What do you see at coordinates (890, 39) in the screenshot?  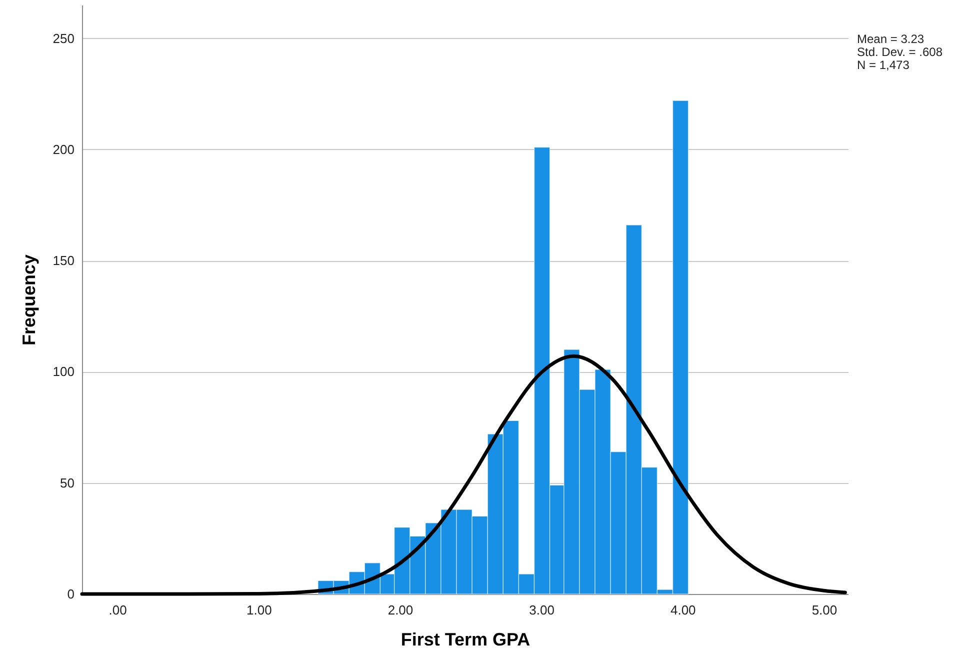 I see `text: Mean = 3.23` at bounding box center [890, 39].